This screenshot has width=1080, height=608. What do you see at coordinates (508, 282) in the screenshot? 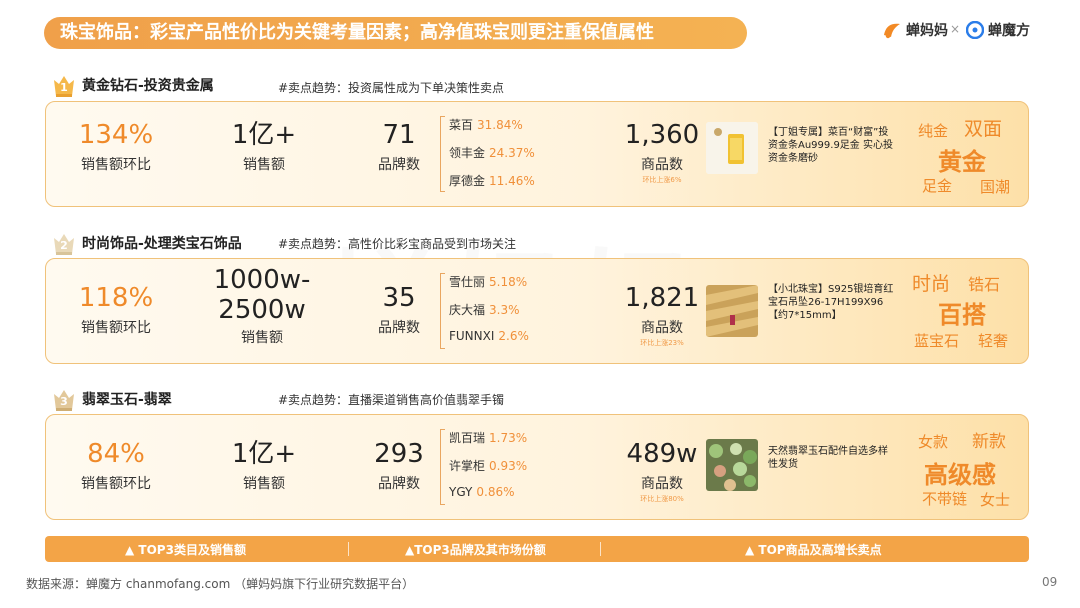
I see `brand-pct: 5.18%` at bounding box center [508, 282].